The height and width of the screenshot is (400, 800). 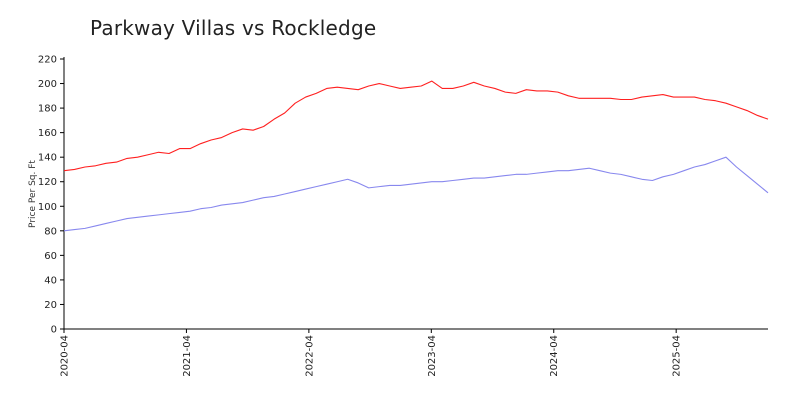 I want to click on x-tick-label: 2022-04, so click(x=309, y=356).